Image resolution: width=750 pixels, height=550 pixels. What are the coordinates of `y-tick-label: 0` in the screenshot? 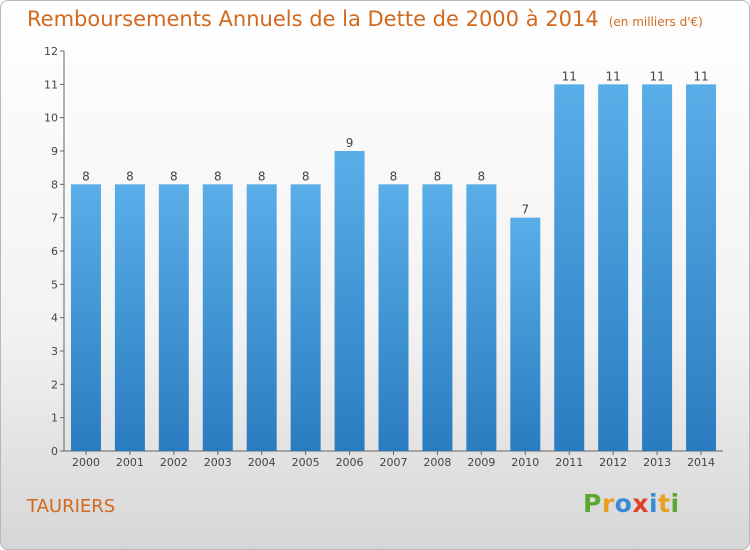 It's located at (54, 451).